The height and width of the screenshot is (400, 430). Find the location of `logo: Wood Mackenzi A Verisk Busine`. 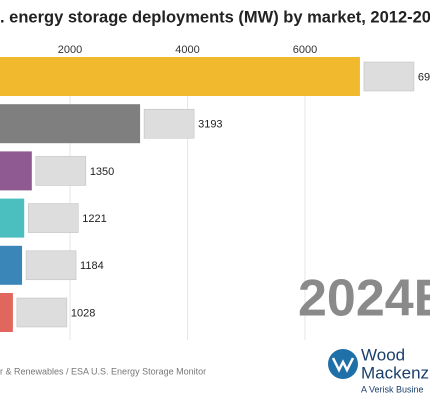

logo: Wood Mackenzi A Verisk Busine is located at coordinates (379, 369).